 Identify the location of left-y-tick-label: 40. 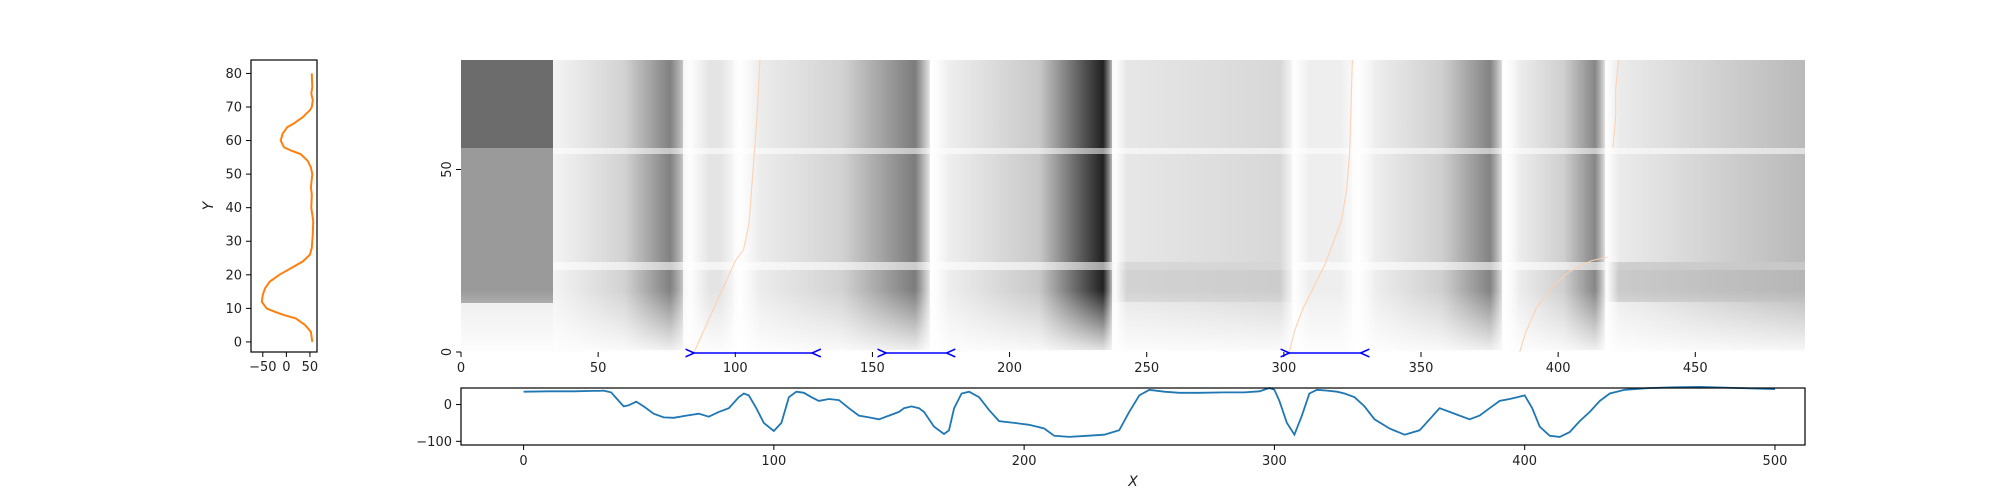
(233, 208).